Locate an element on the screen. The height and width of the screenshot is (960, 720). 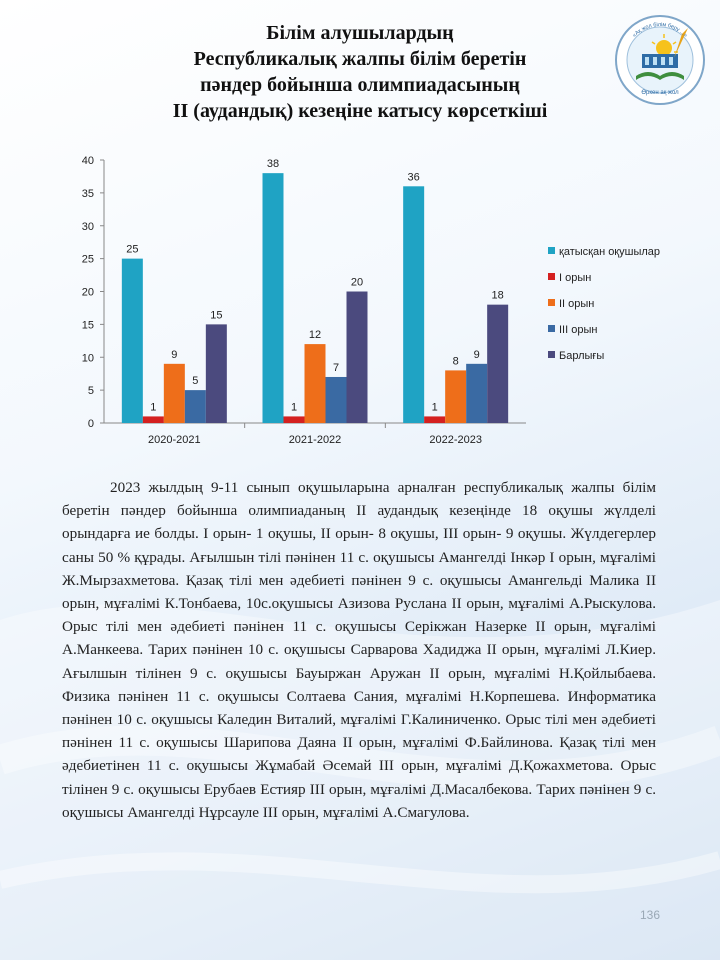
data-label: 36 is located at coordinates (414, 177).